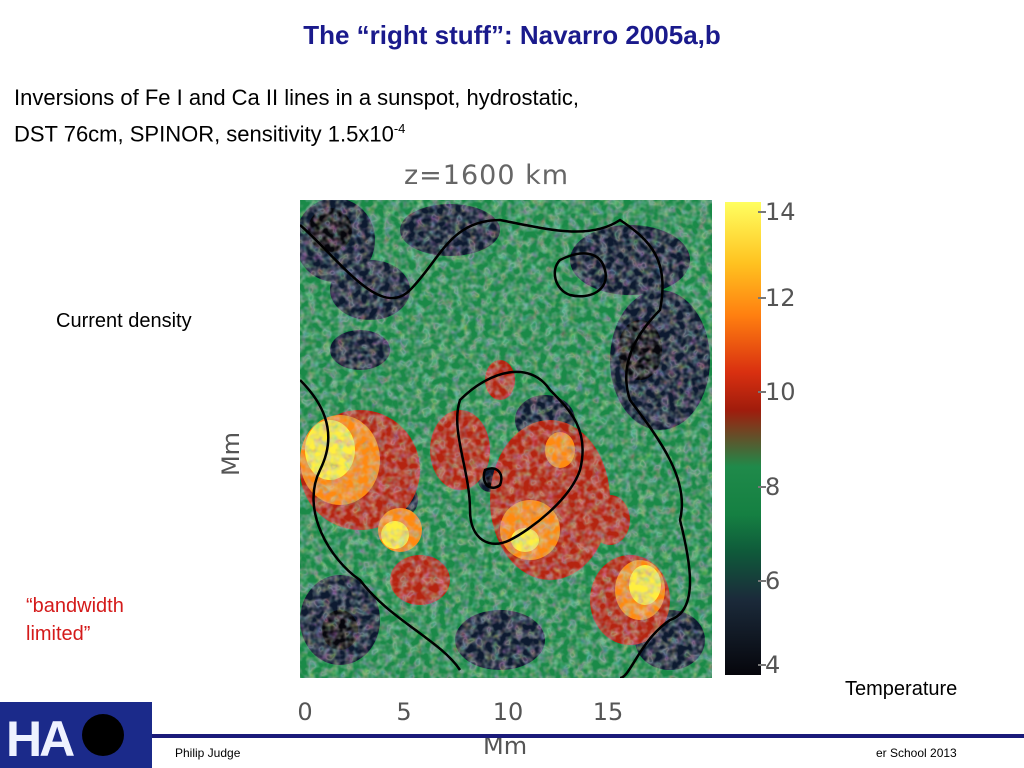 This screenshot has height=768, width=1024. What do you see at coordinates (512, 35) in the screenshot?
I see `slide-title: The “right stuff”: Navarro 2005a,b` at bounding box center [512, 35].